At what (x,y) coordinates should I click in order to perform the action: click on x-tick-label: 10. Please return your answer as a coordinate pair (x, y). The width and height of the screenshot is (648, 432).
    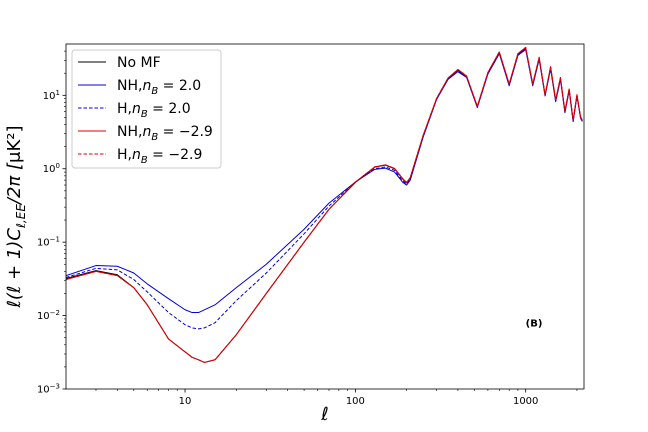
    Looking at the image, I should click on (185, 401).